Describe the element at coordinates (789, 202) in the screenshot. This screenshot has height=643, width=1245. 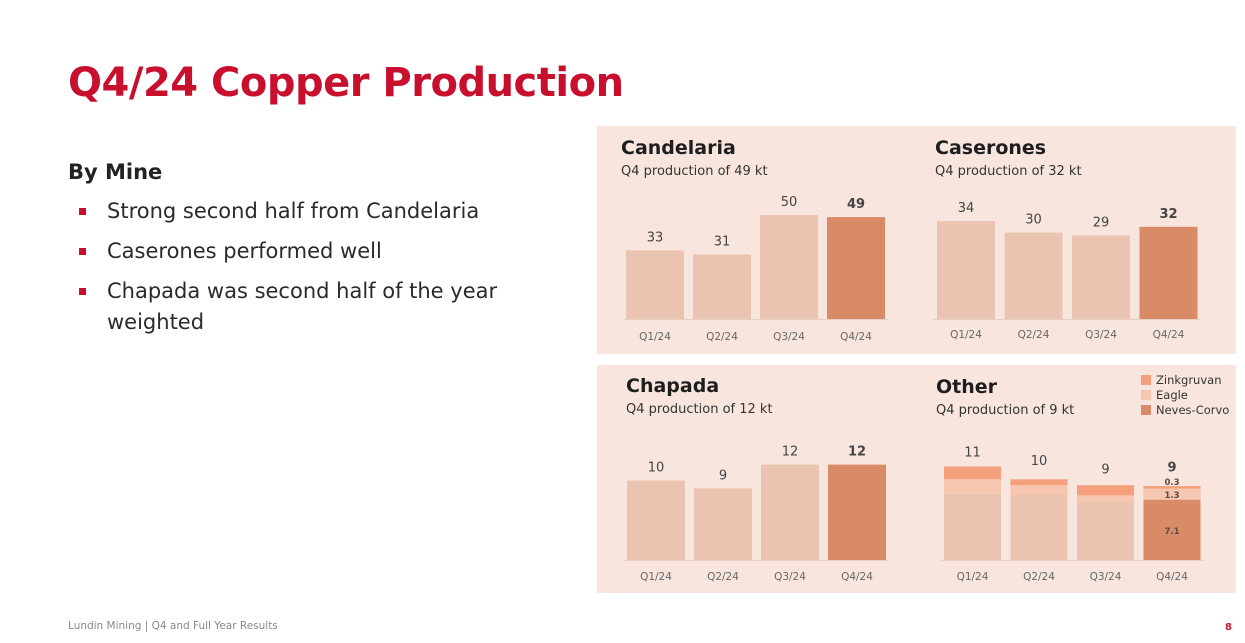
I see `data-label: 50` at that location.